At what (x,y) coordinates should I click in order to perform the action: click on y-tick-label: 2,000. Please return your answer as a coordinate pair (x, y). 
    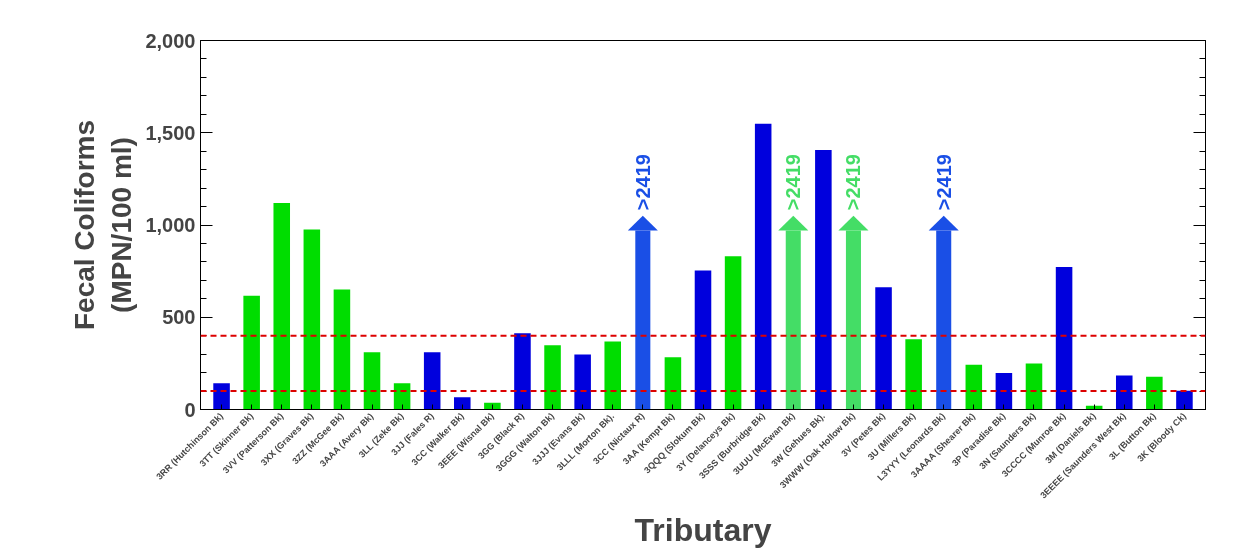
    Looking at the image, I should click on (170, 40).